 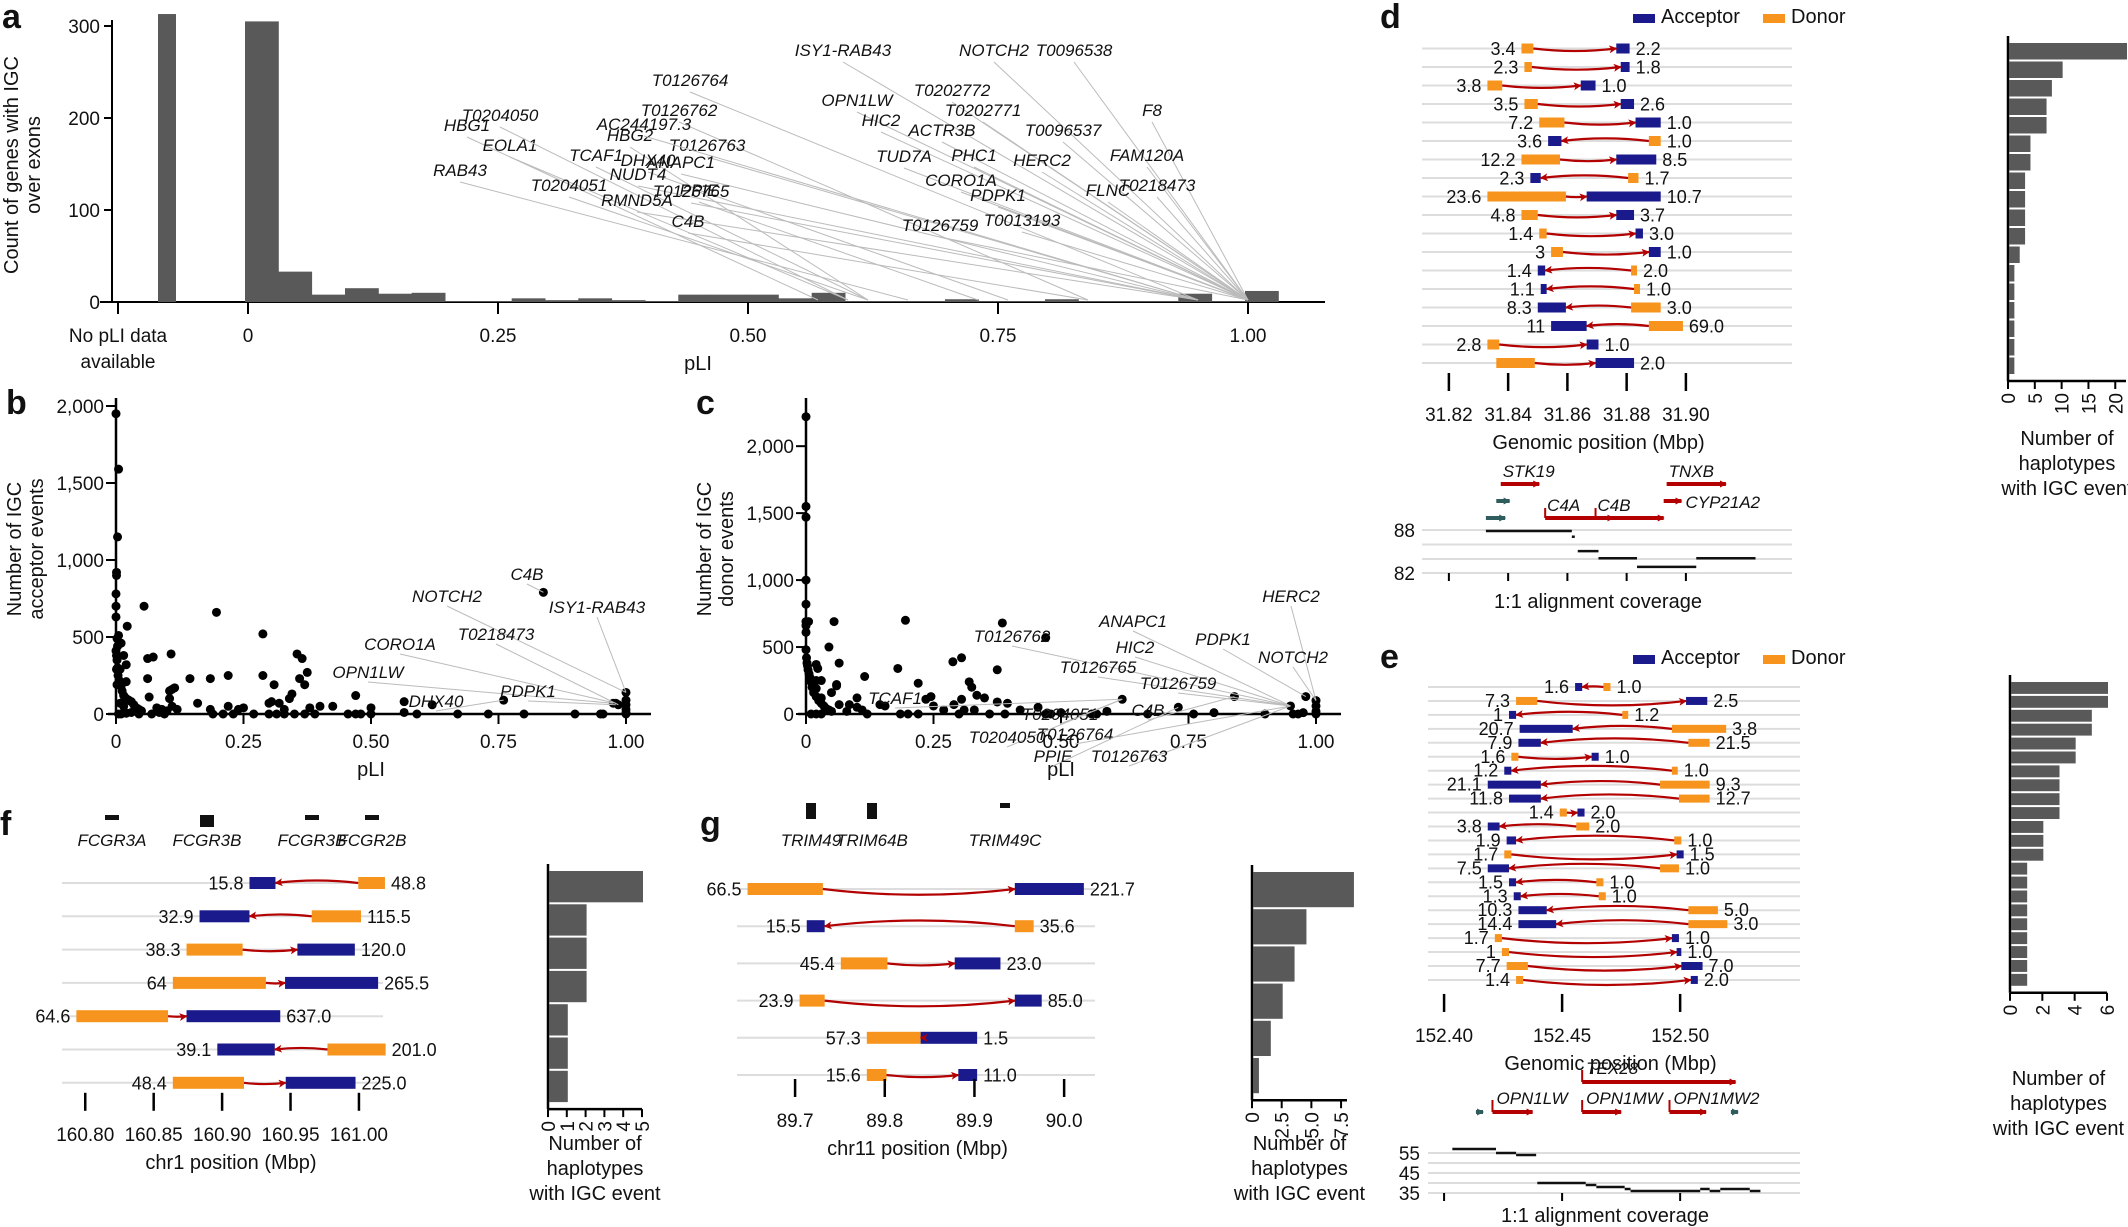 I want to click on coverage-y-tick: 55, so click(x=1409, y=1154).